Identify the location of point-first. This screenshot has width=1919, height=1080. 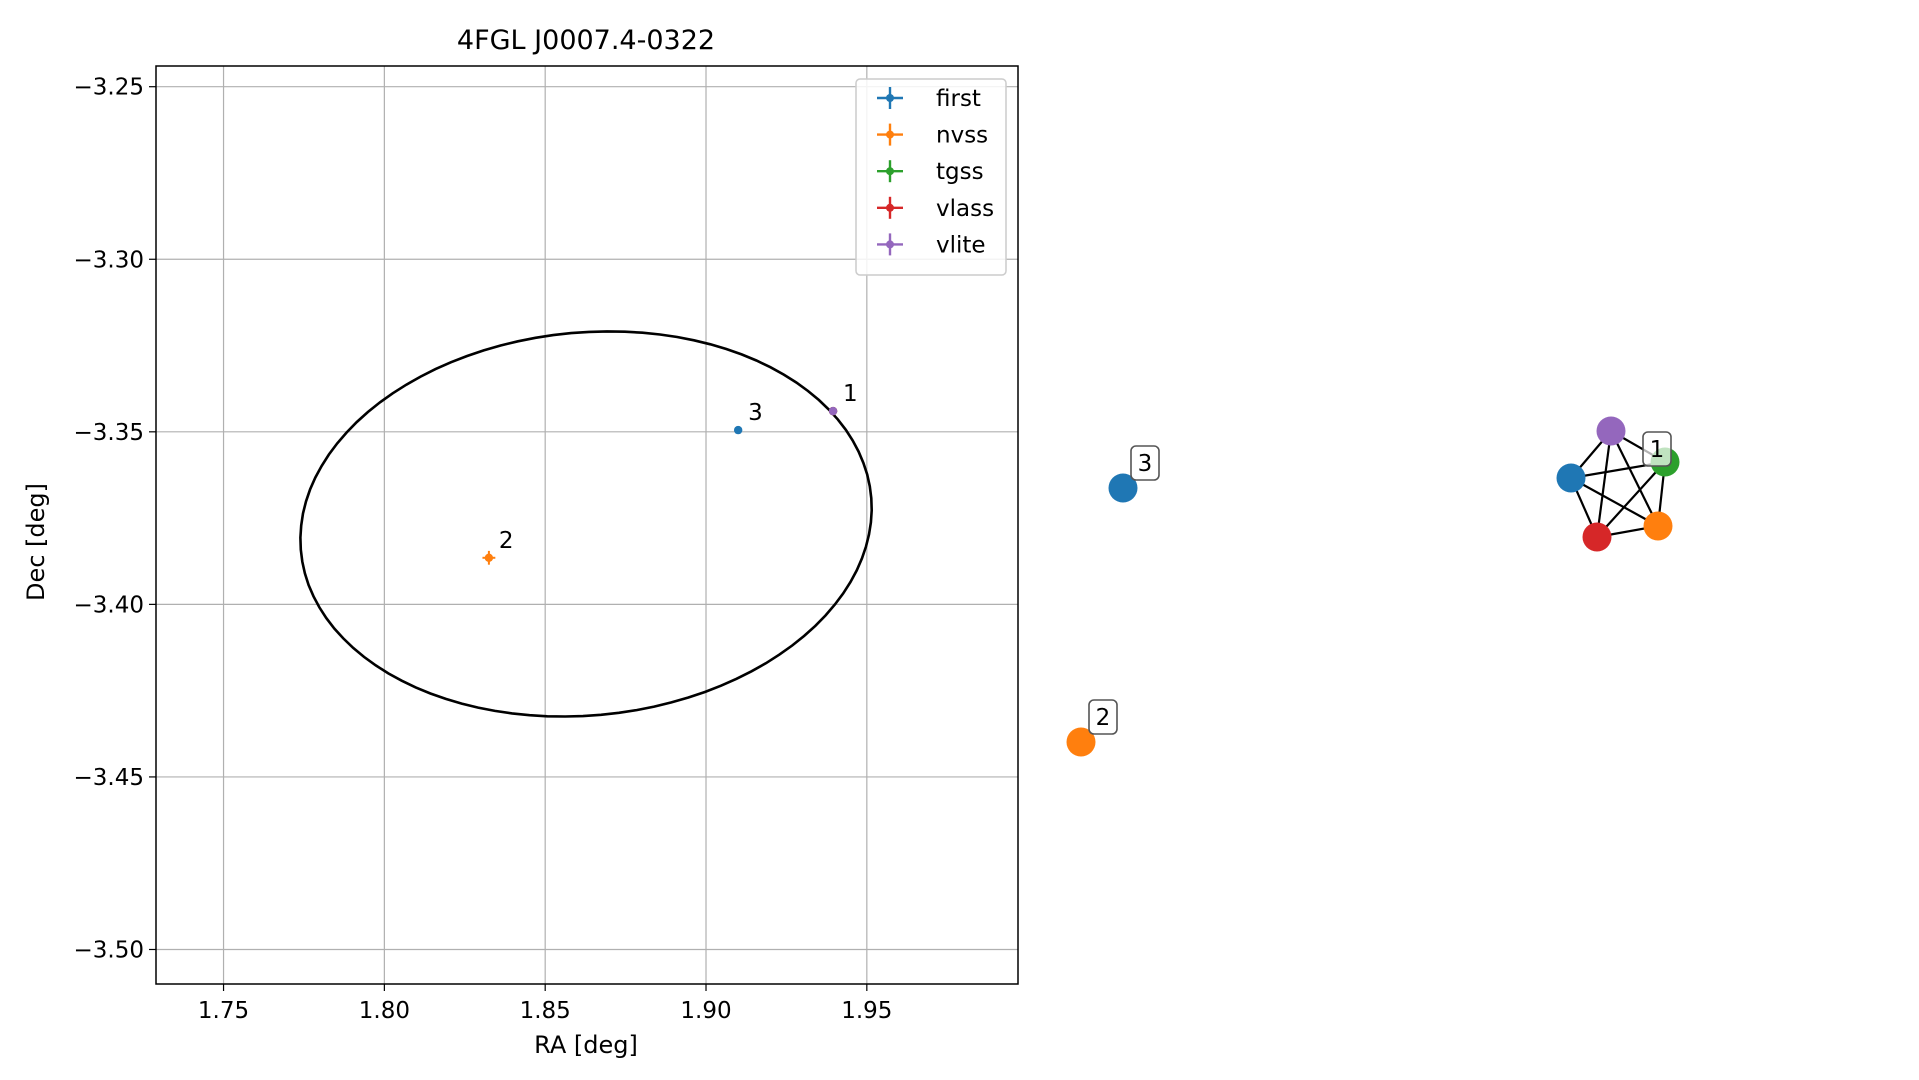
(738, 430).